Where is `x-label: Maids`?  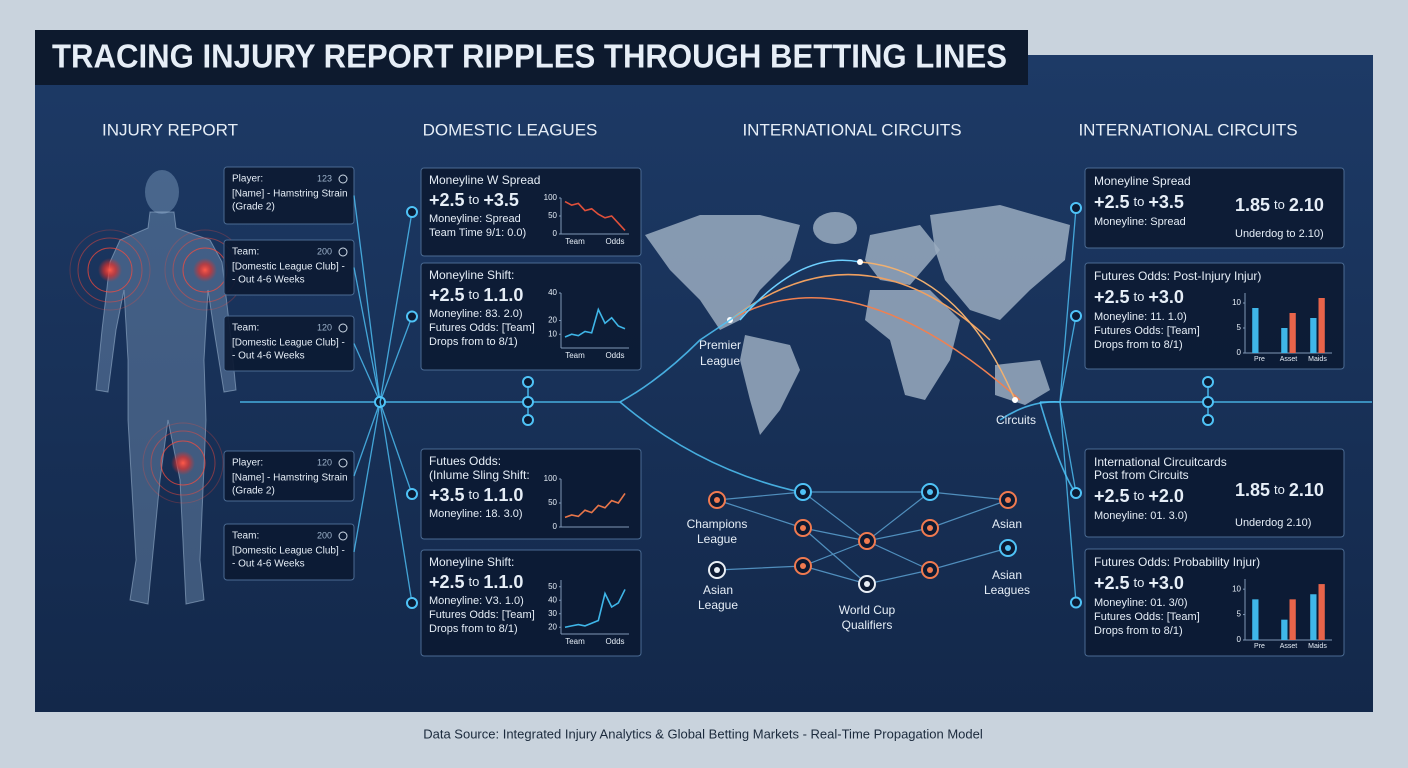
x-label: Maids is located at coordinates (1317, 646).